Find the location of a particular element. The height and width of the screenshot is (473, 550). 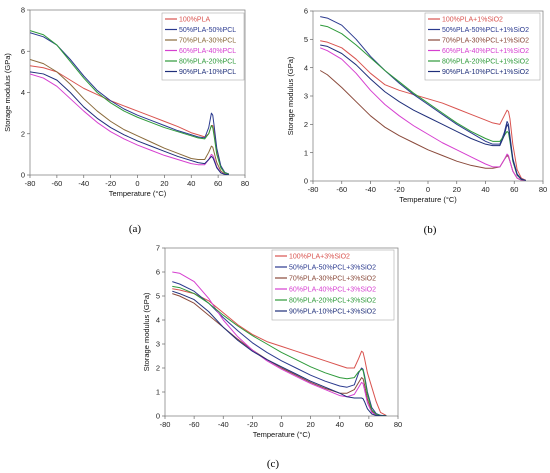

legend-entry: 70%PLA-30%PCL+1%SiO2 is located at coordinates (485, 41).